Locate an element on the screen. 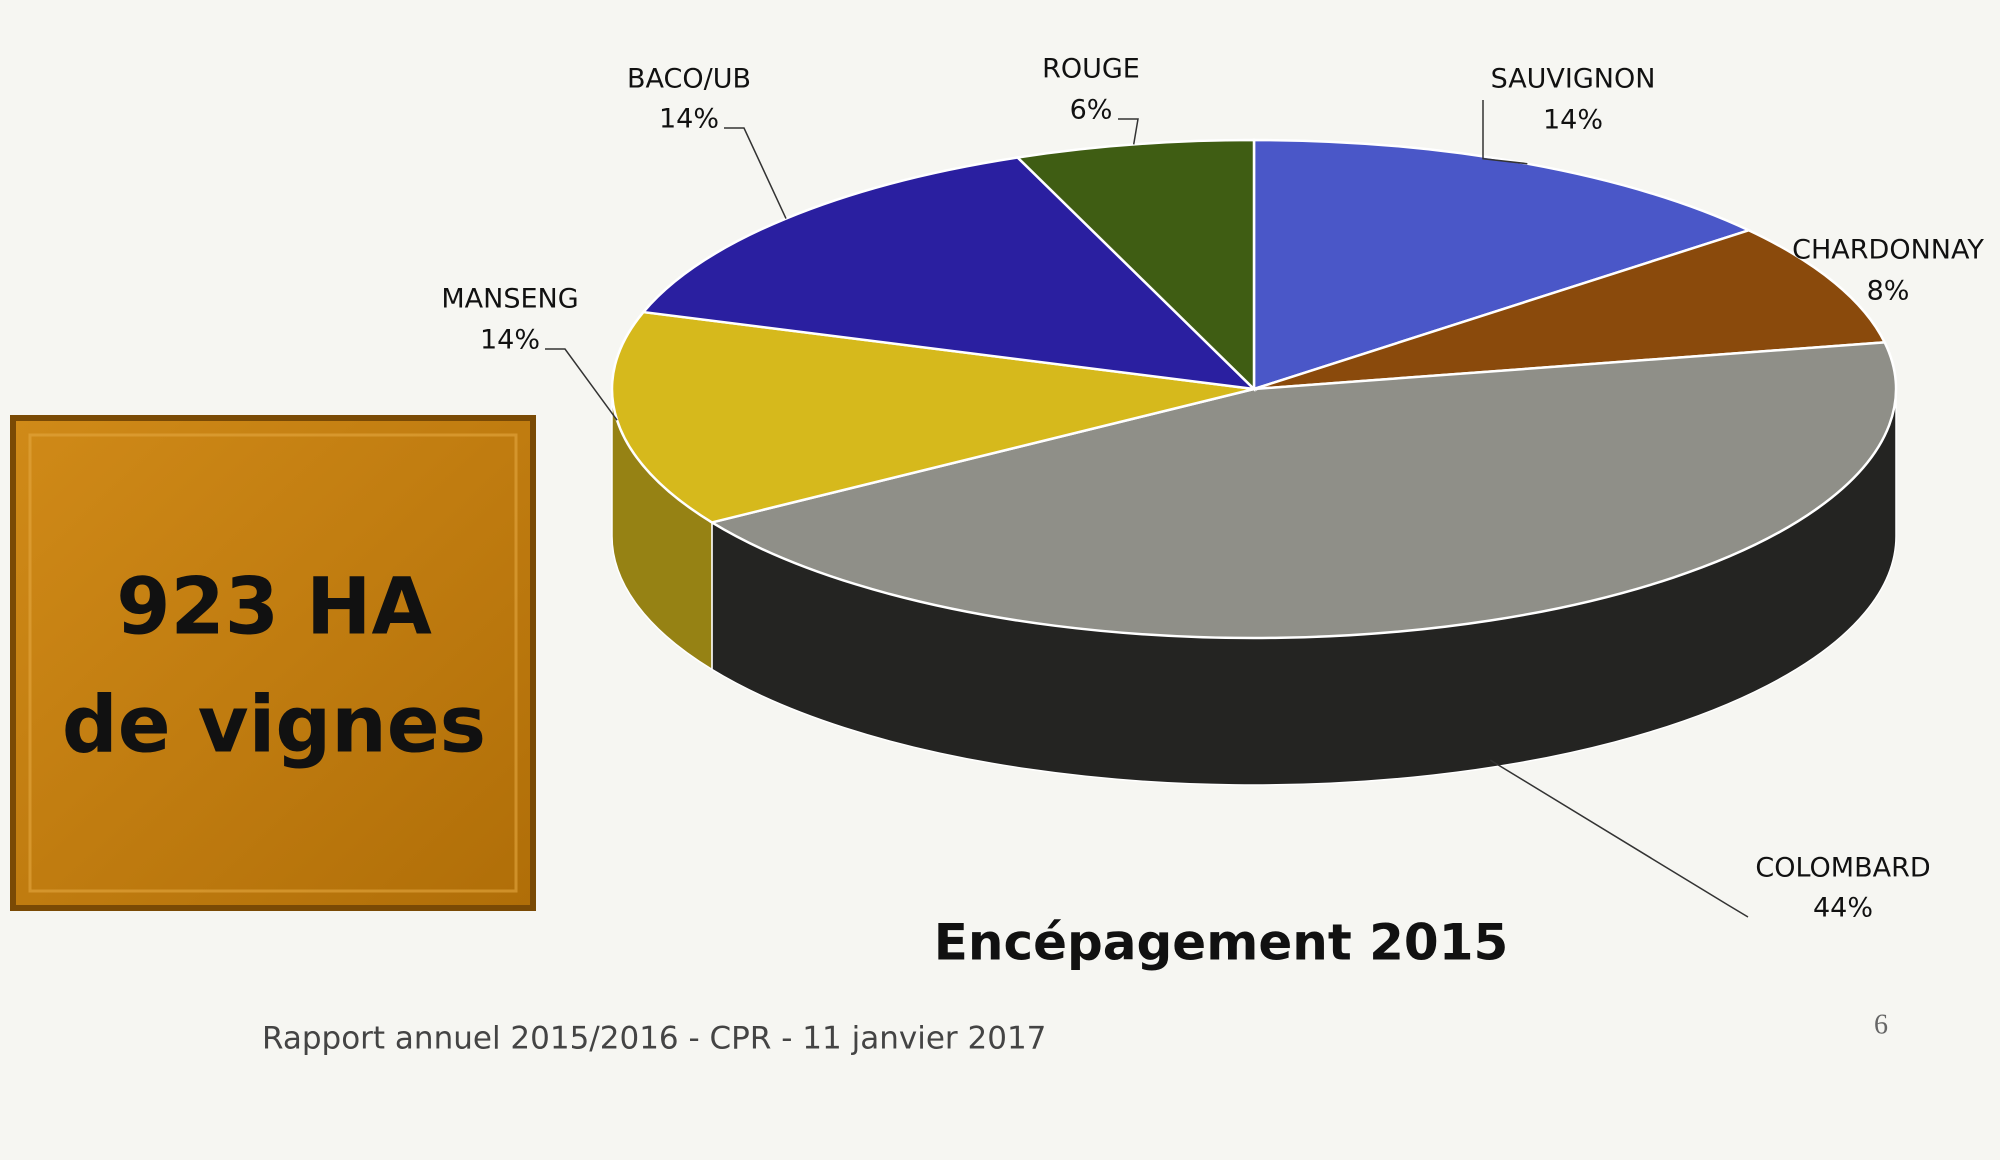  page-number: 6 is located at coordinates (1881, 1024).